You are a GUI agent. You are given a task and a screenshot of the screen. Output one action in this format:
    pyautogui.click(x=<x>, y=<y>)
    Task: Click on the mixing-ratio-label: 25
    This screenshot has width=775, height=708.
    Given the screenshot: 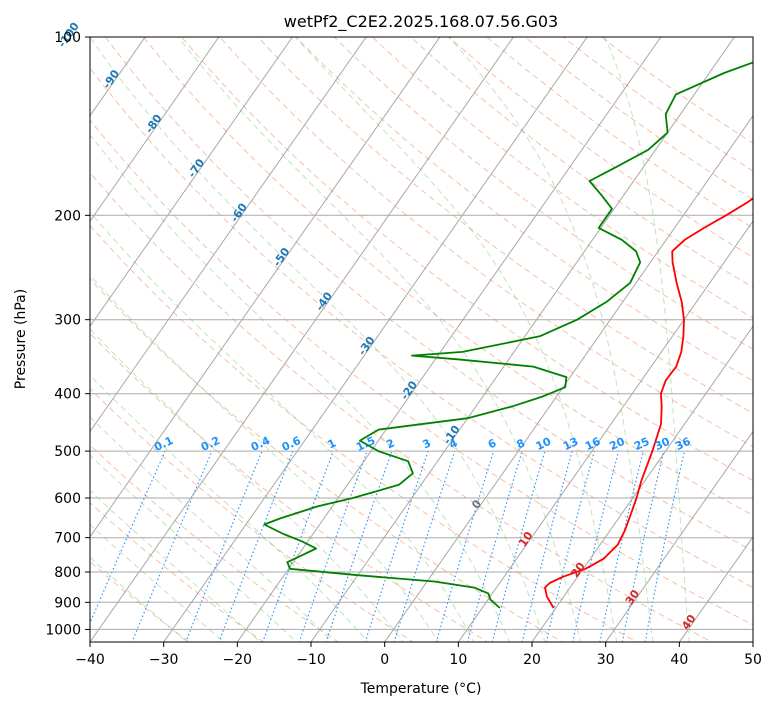 What is the action you would take?
    pyautogui.click(x=641, y=444)
    